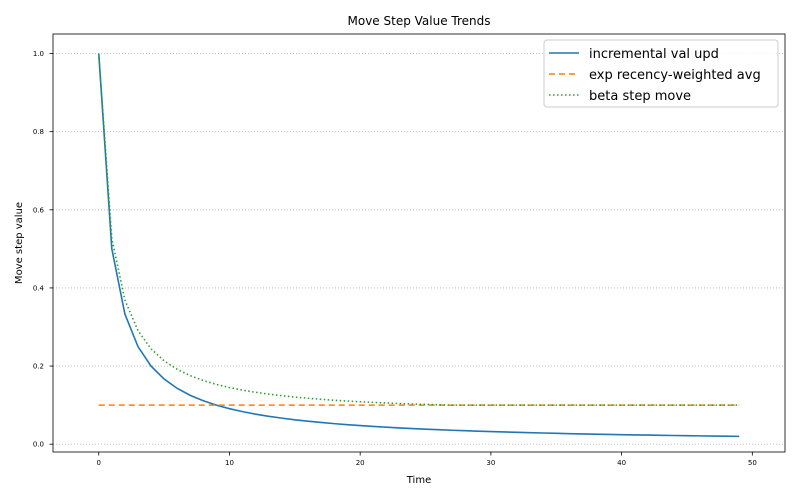  What do you see at coordinates (419, 21) in the screenshot?
I see `chart-title: Move Step Value Trends` at bounding box center [419, 21].